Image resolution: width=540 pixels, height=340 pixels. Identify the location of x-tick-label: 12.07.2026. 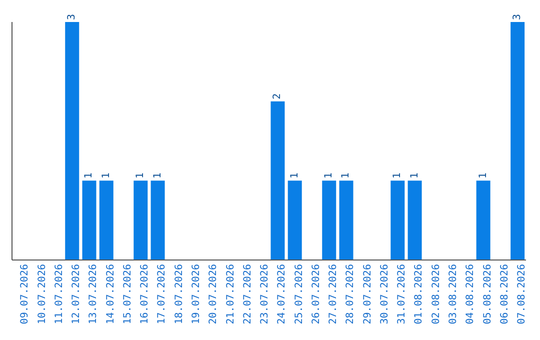
(76, 294).